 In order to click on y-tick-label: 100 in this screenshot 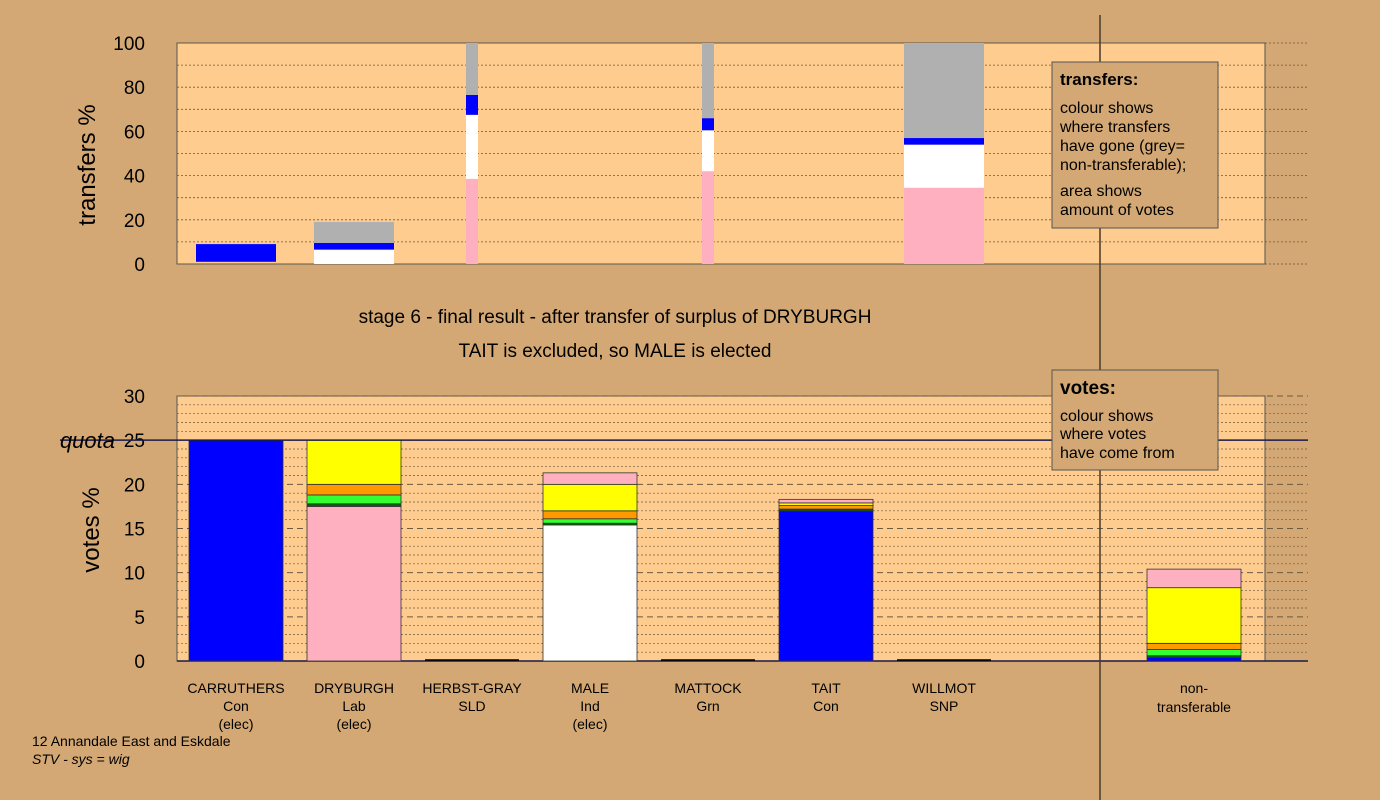, I will do `click(129, 44)`.